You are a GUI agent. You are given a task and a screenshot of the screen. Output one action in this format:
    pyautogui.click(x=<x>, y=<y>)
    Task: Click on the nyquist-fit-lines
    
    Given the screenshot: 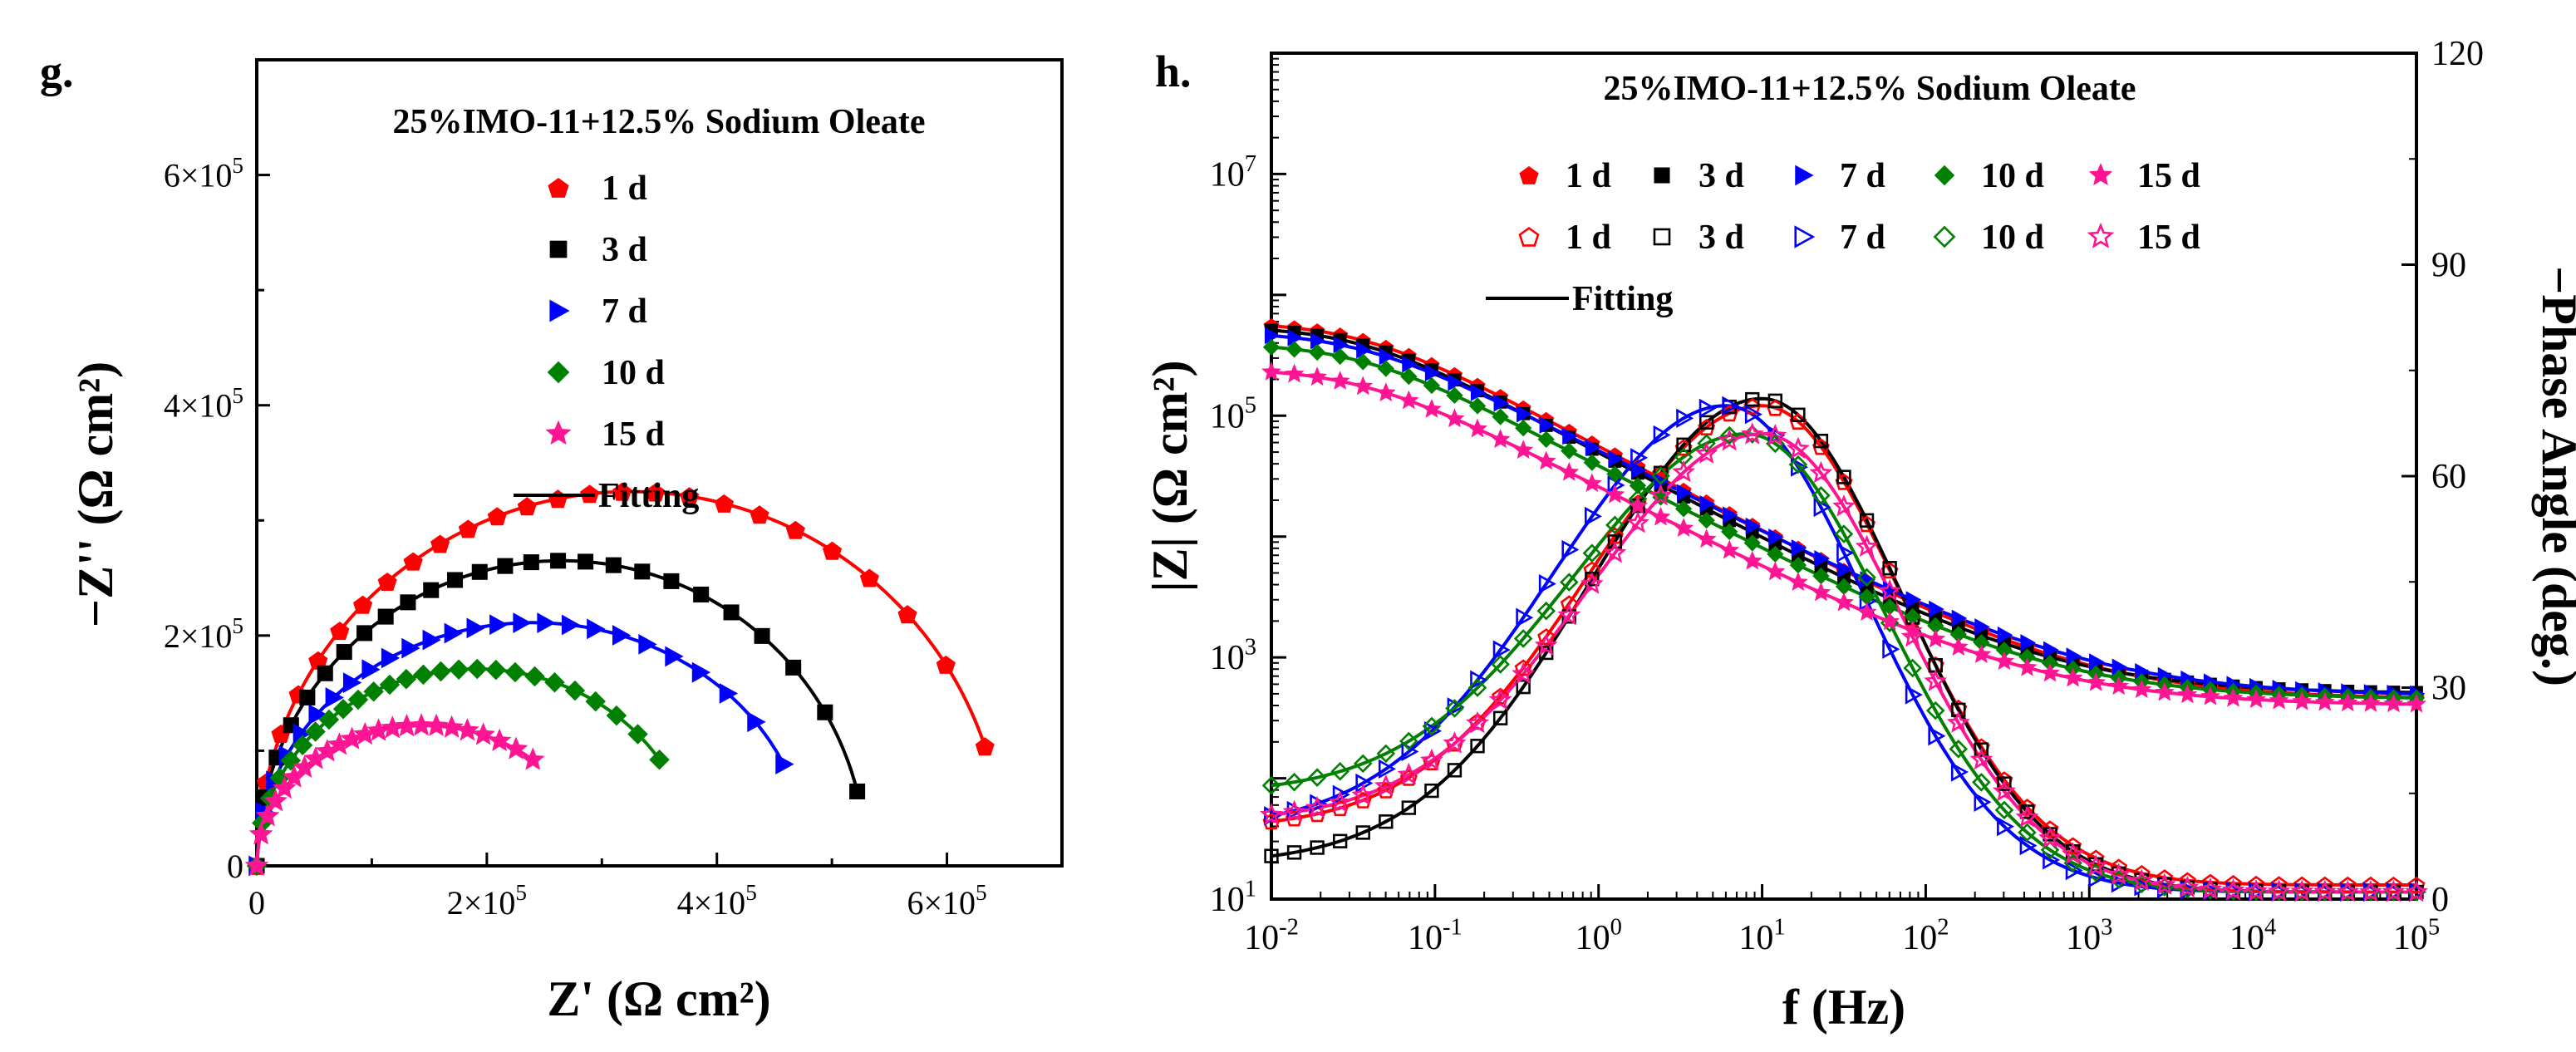 What is the action you would take?
    pyautogui.click(x=621, y=678)
    